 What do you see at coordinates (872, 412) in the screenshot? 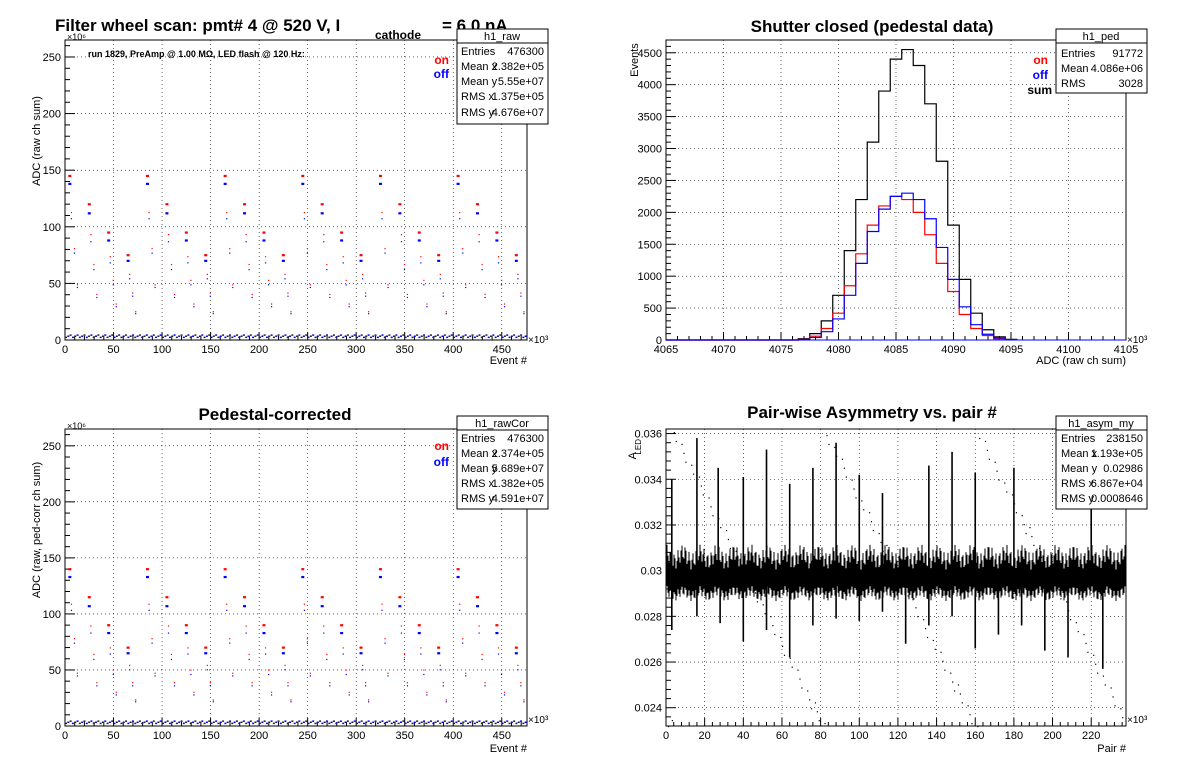
I see `asym-title: Pair-wise Asymmetry vs. pair #` at bounding box center [872, 412].